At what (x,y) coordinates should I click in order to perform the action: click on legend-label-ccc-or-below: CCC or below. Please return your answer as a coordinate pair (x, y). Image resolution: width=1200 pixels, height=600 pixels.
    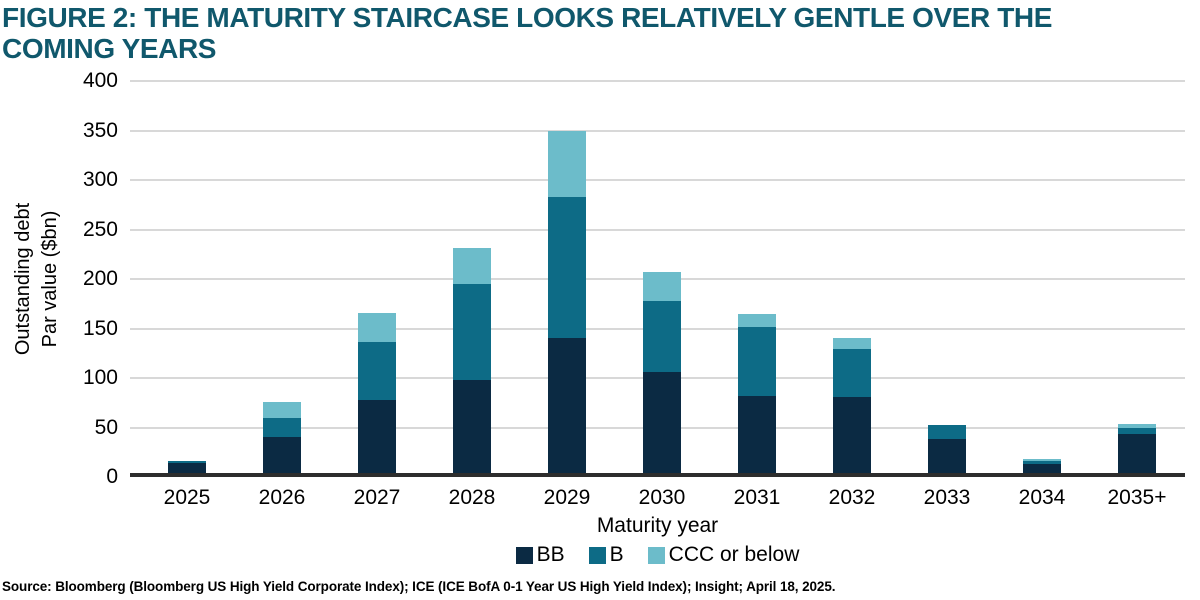
    Looking at the image, I should click on (734, 554).